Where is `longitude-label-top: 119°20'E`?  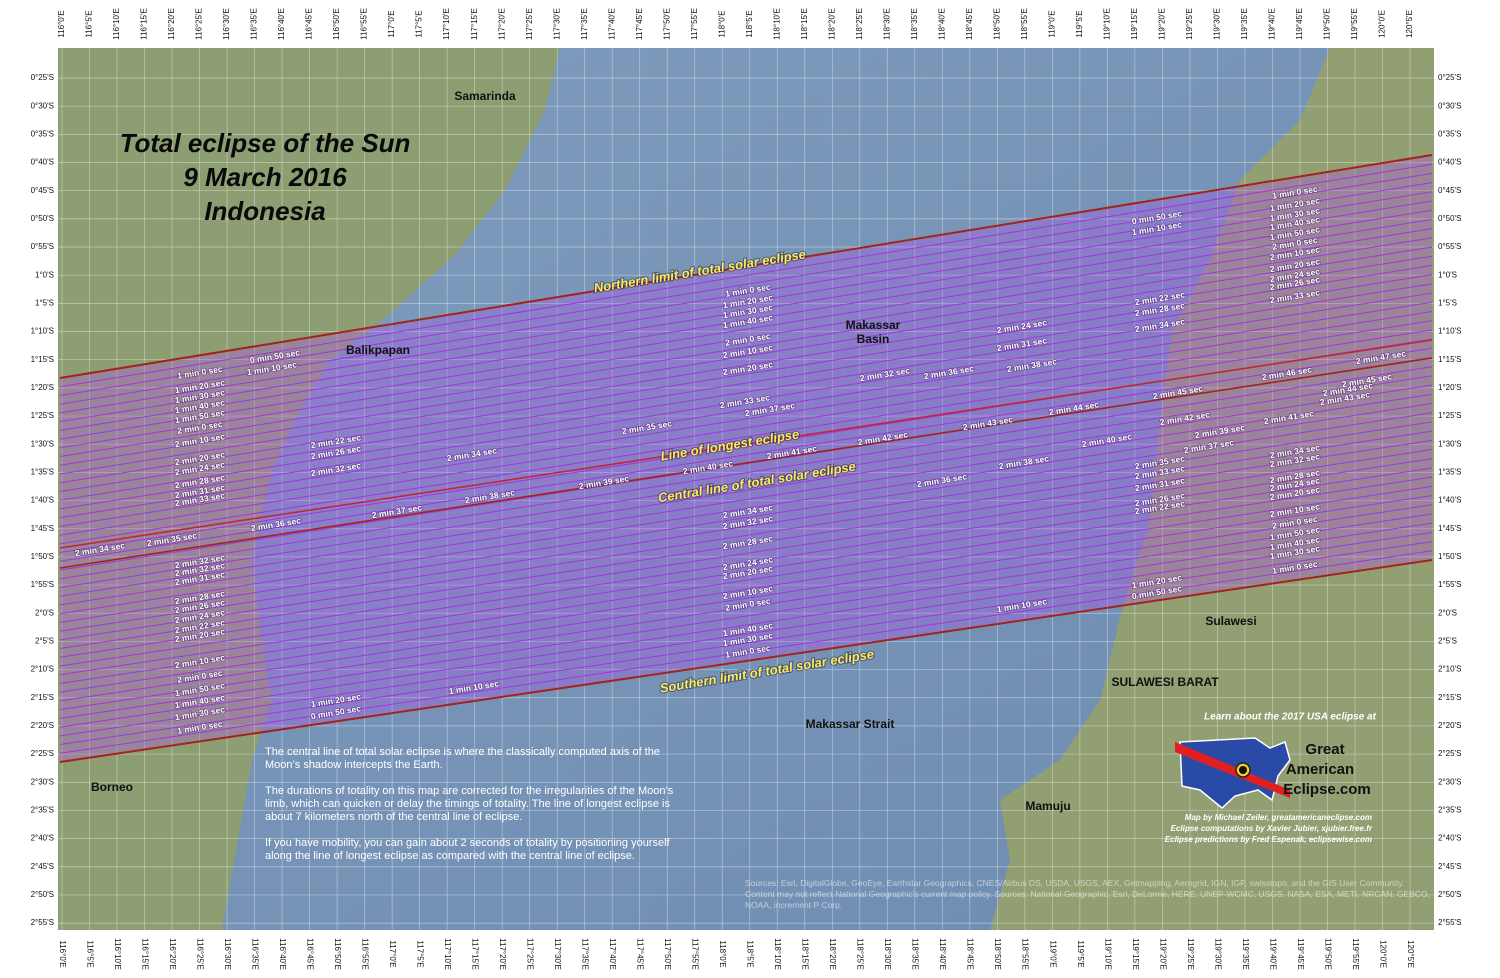 longitude-label-top: 119°20'E is located at coordinates (1162, 24).